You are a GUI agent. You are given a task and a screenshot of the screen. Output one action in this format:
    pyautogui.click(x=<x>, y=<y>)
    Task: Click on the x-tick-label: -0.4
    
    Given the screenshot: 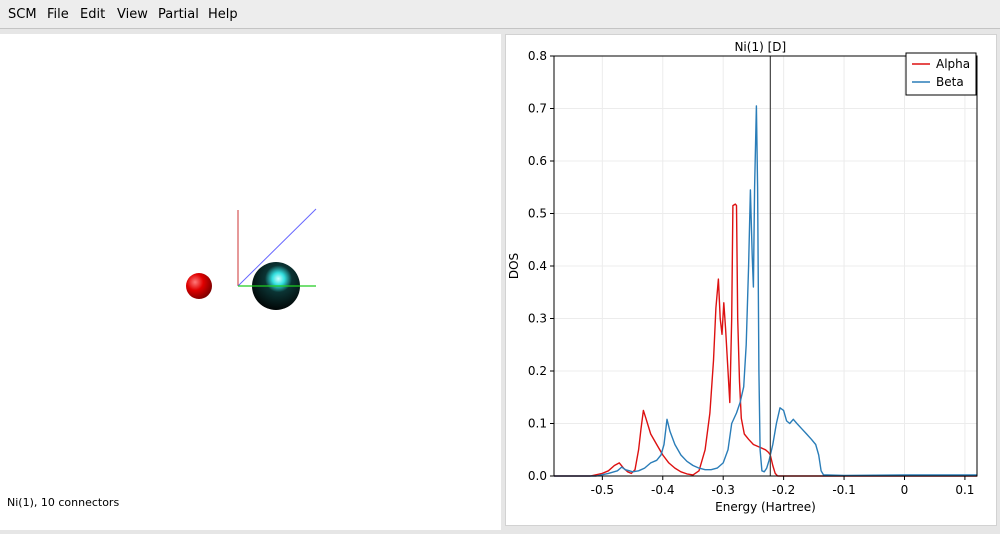 What is the action you would take?
    pyautogui.click(x=662, y=490)
    